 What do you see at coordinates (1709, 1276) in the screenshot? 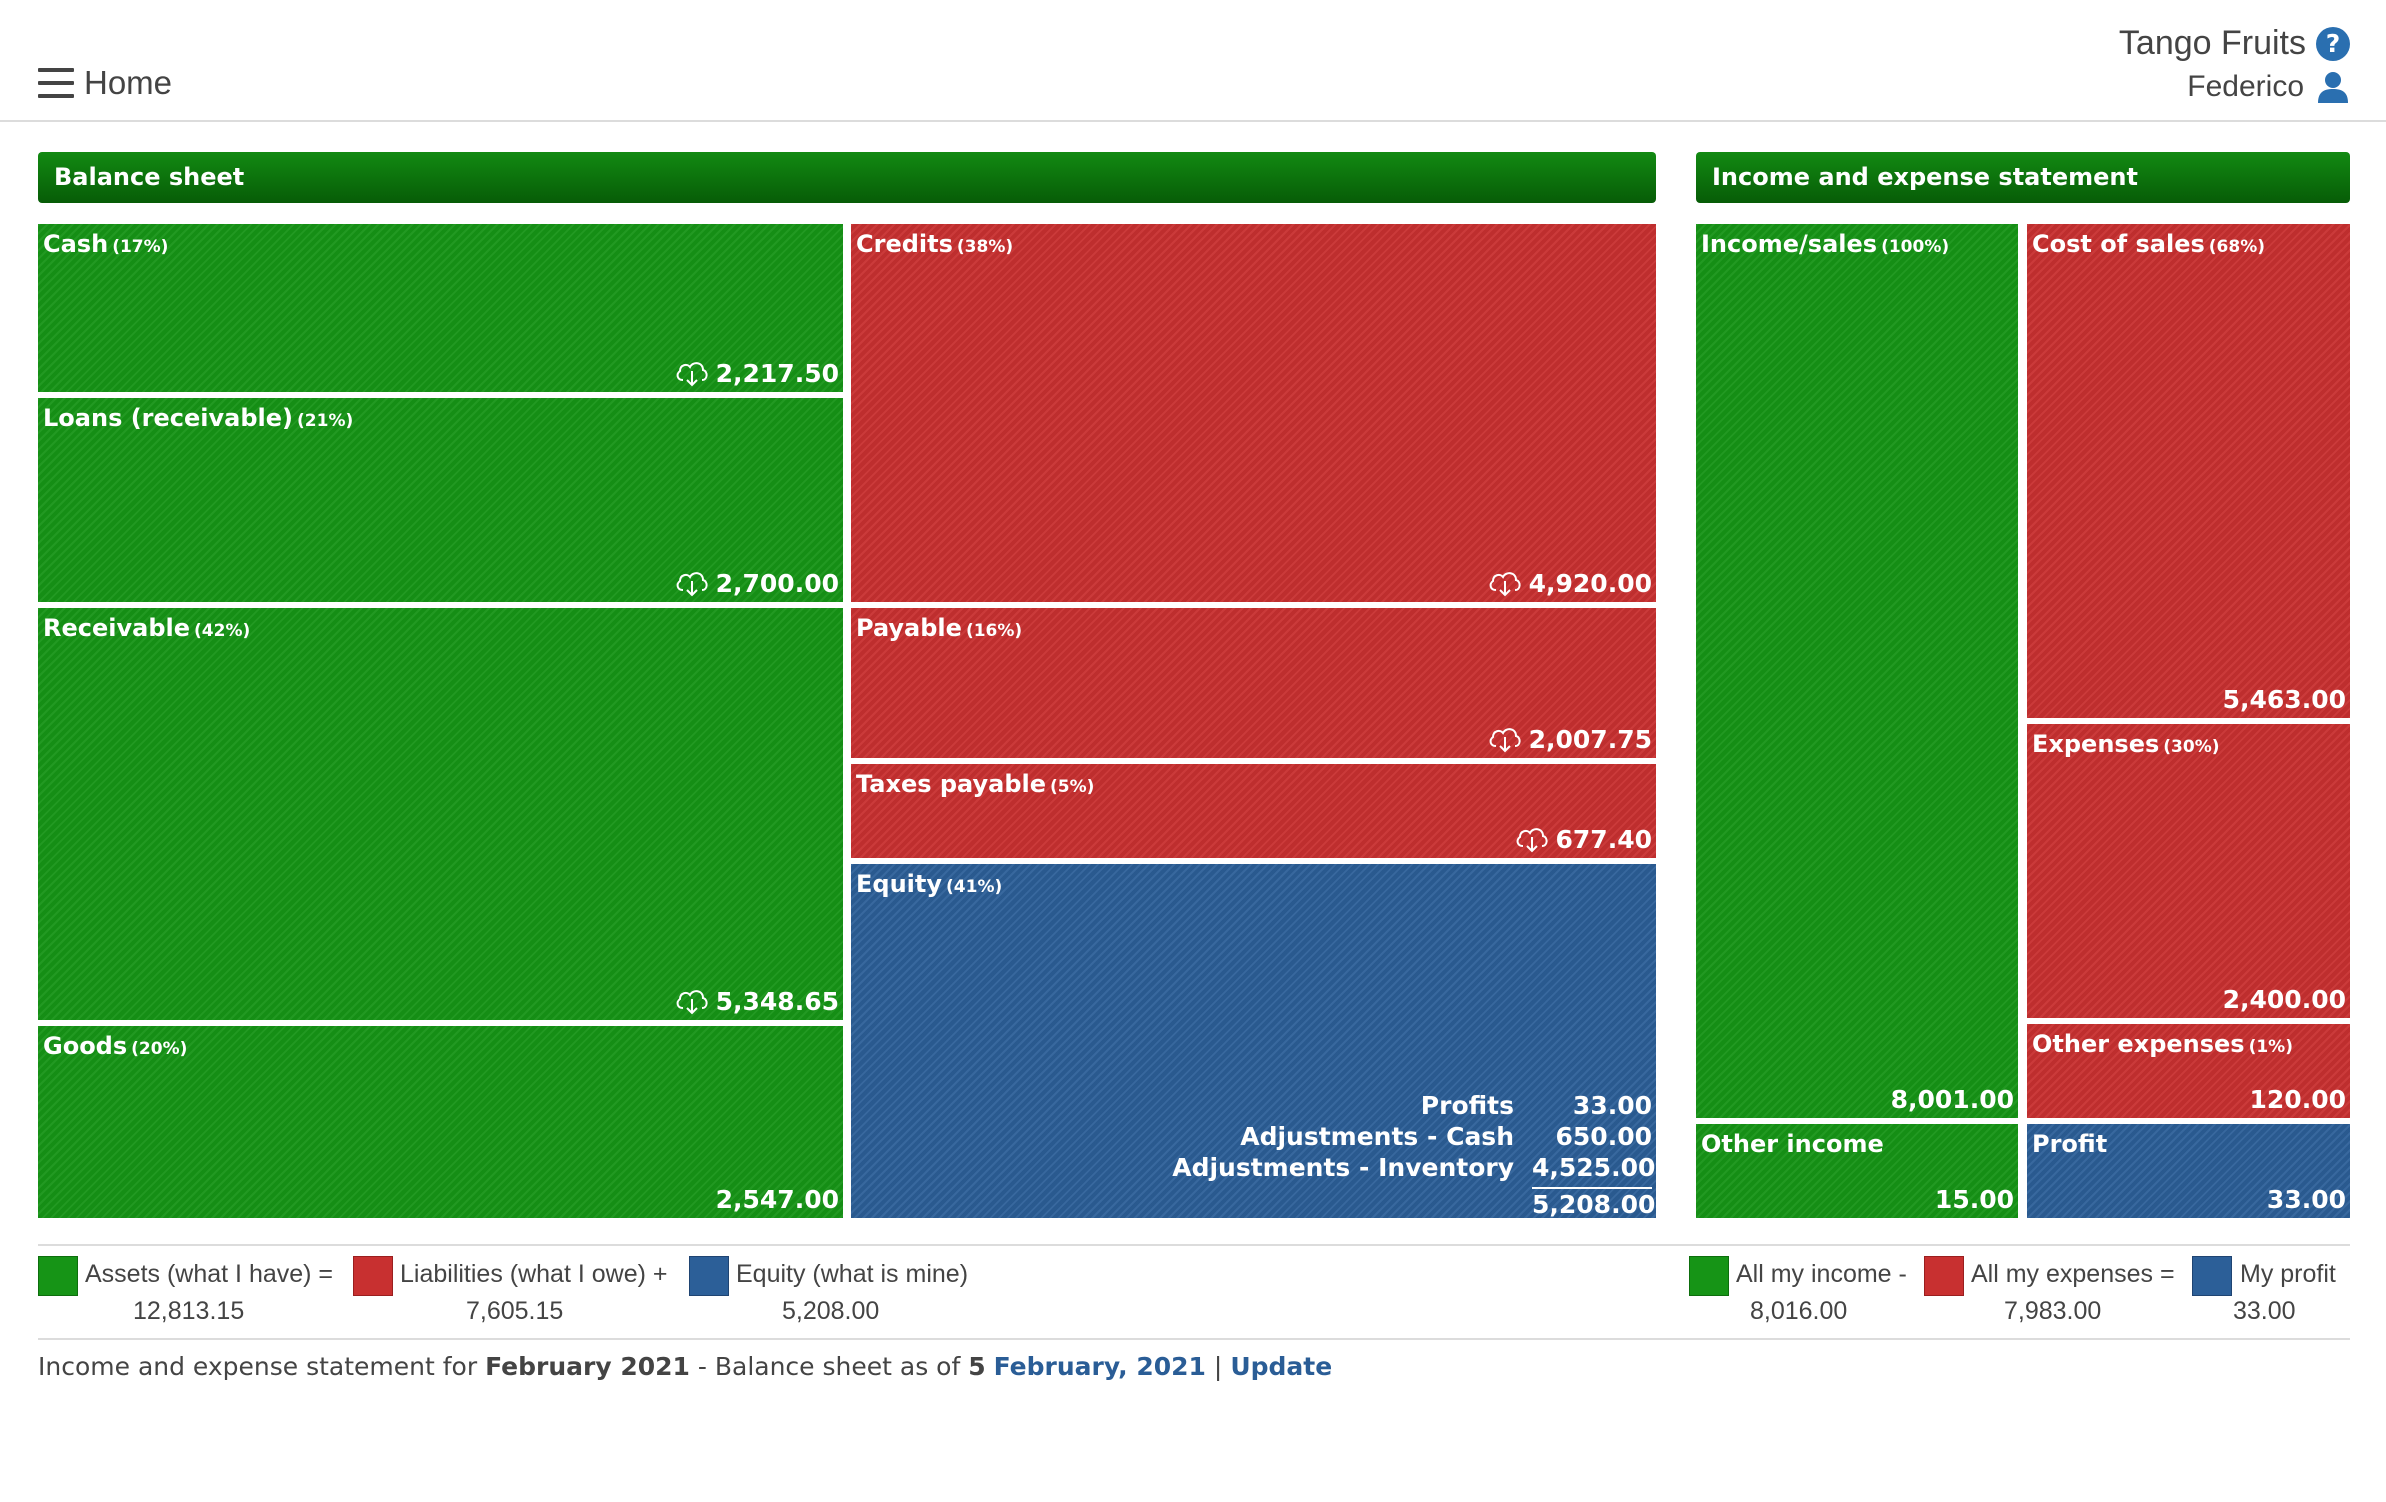
I see `legend-swatch-income` at bounding box center [1709, 1276].